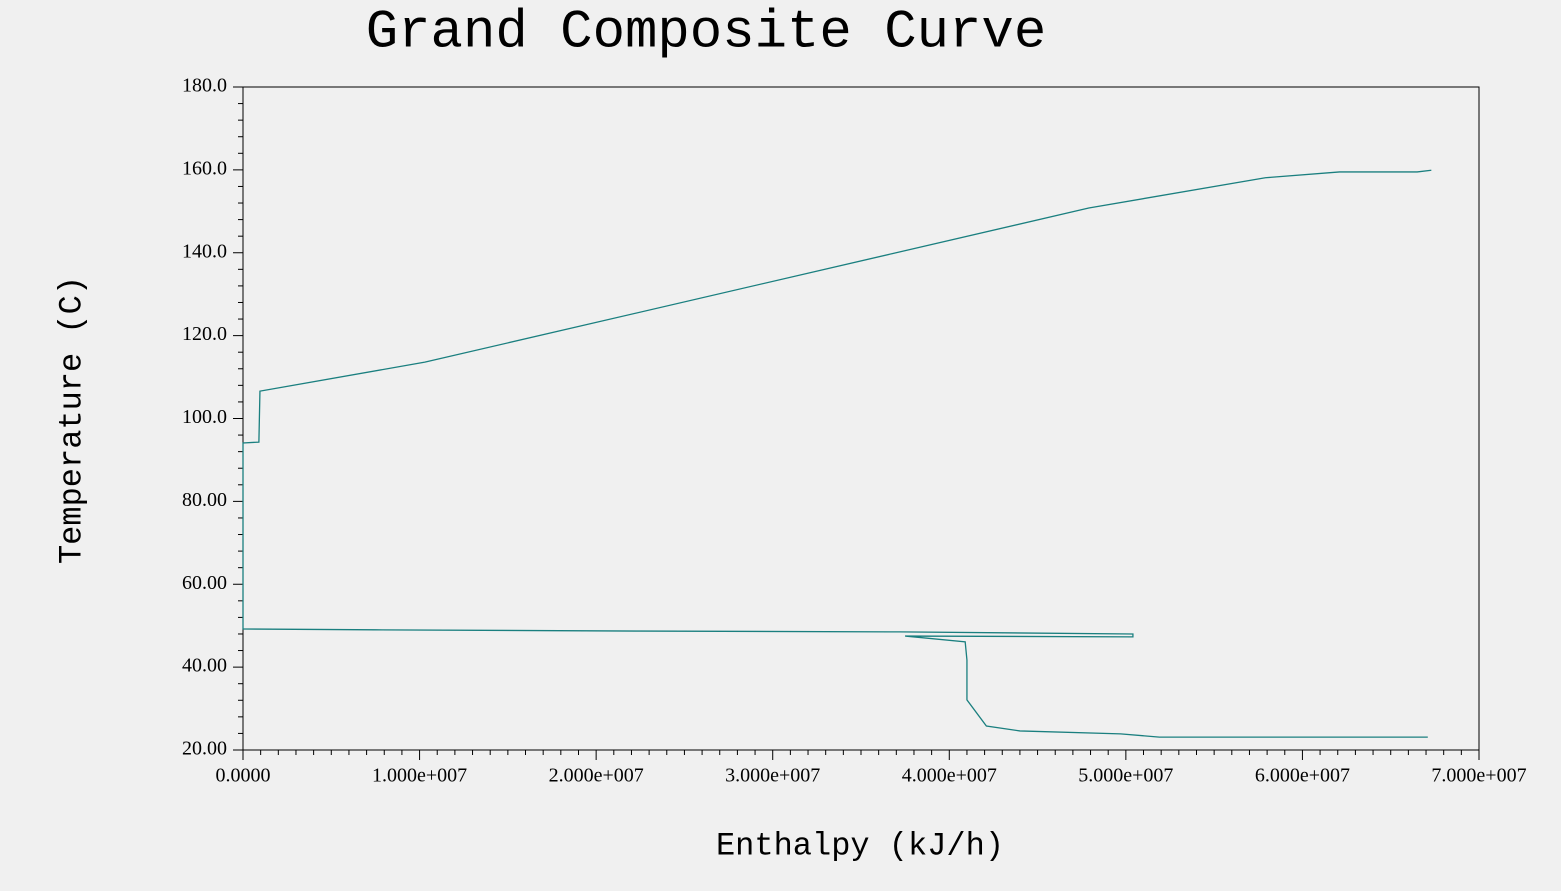  Describe the element at coordinates (204, 500) in the screenshot. I see `y-tick-label: 80.00` at that location.